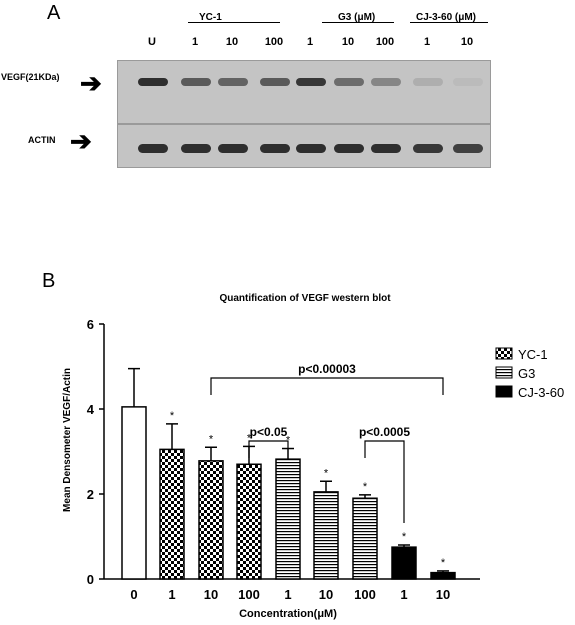  Describe the element at coordinates (133, 594) in the screenshot. I see `x-tick-label: 0` at that location.